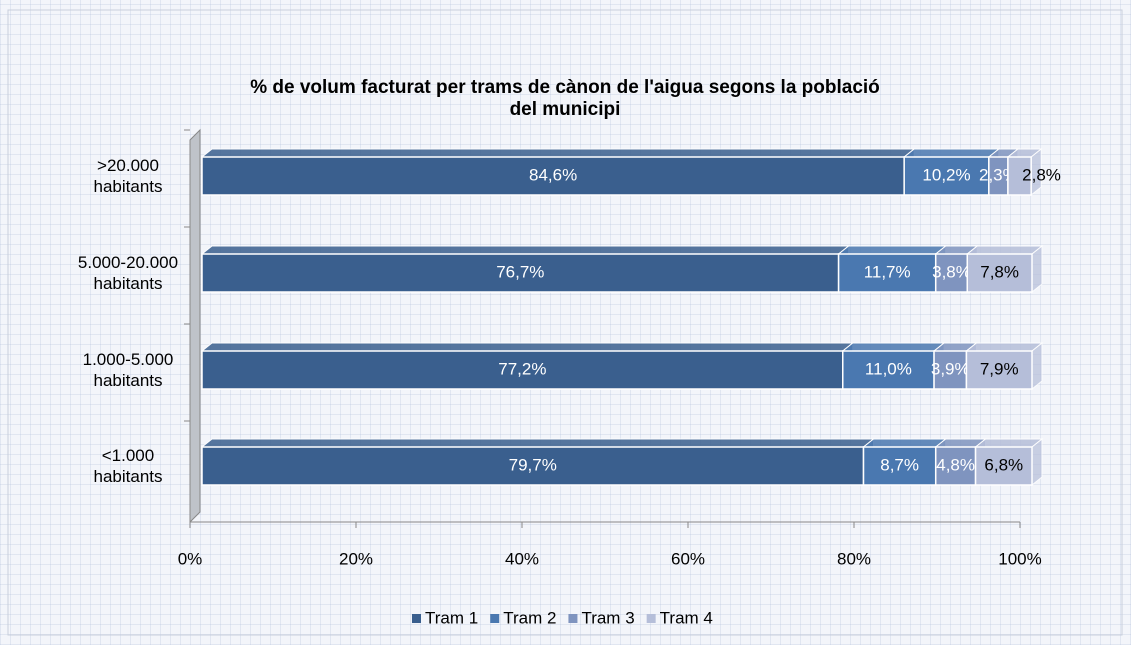  I want to click on value-label: 84,6%, so click(553, 174).